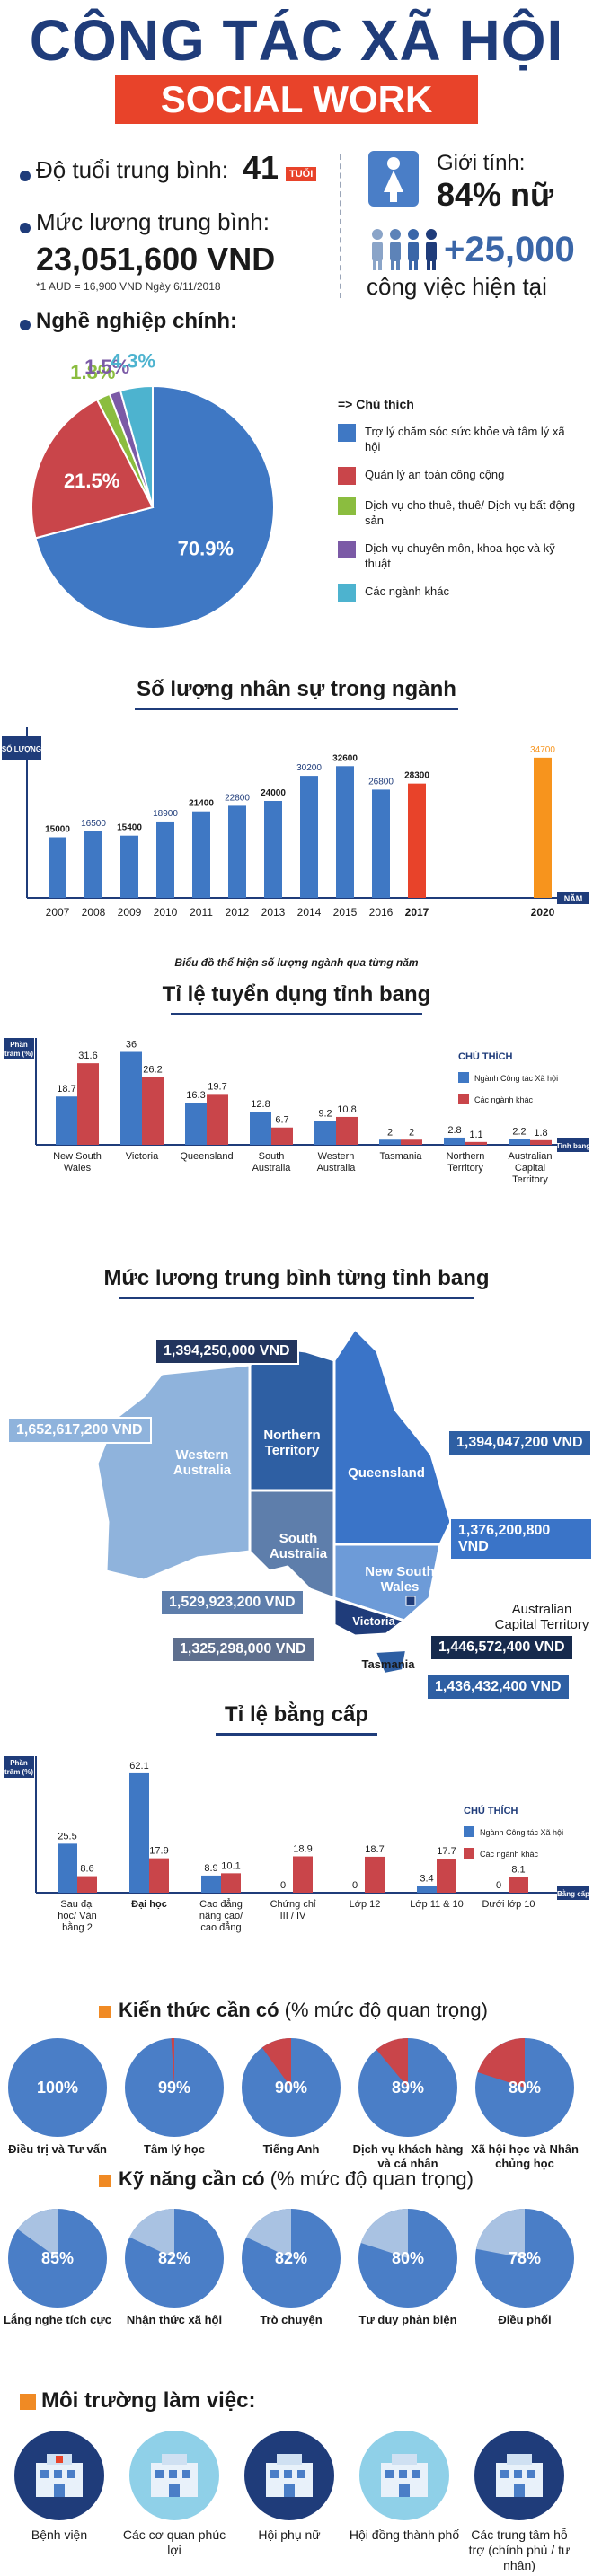  What do you see at coordinates (376, 404) in the screenshot?
I see `occupations-legend-title: => Chú thích` at bounding box center [376, 404].